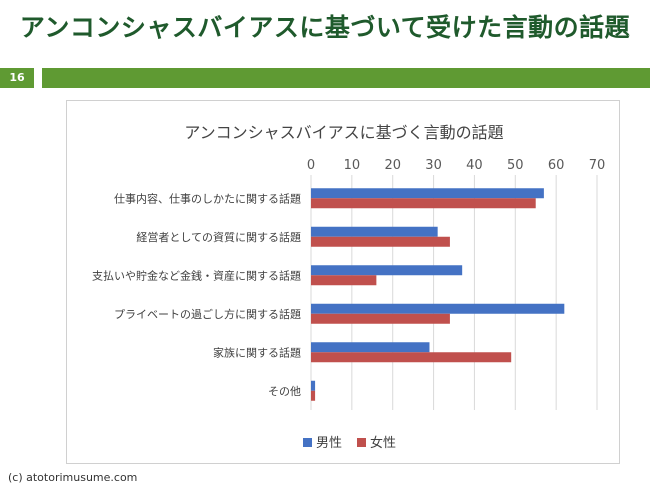  I want to click on category-label: プライベートの過ごし方に関する話題, so click(207, 314).